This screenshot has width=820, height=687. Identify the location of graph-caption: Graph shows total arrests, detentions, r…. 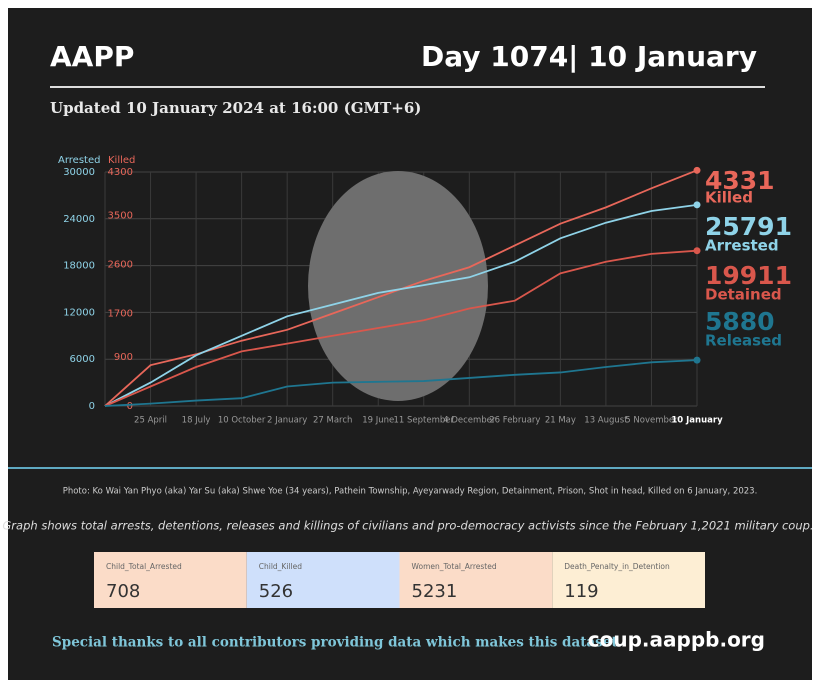
(407, 526).